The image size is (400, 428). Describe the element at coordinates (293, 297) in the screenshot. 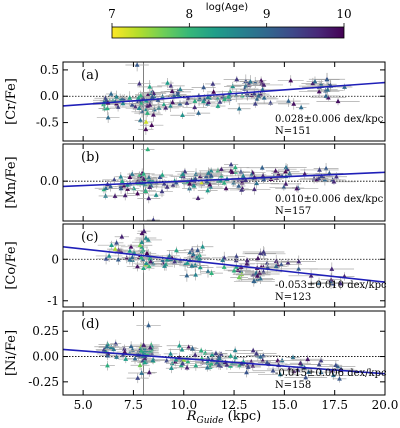

I see `slope-annotation: N=123` at that location.